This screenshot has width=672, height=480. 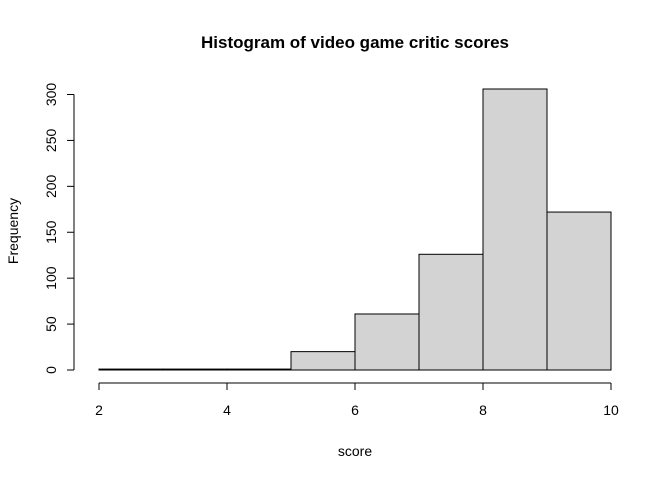 What do you see at coordinates (355, 42) in the screenshot?
I see `chart-title: Histogram of video game critic scores` at bounding box center [355, 42].